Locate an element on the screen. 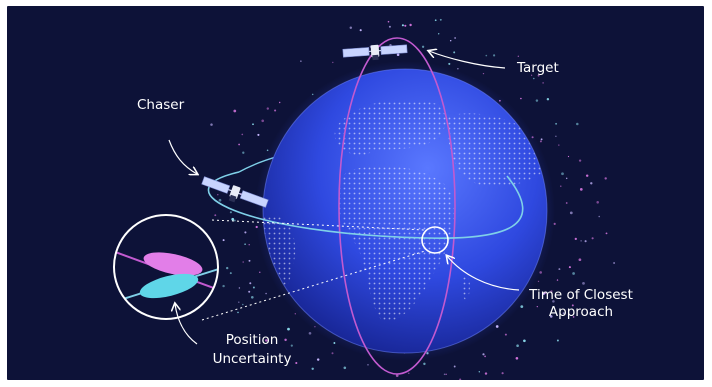 The image size is (712, 387). zoom-line-top is located at coordinates (318, 225).